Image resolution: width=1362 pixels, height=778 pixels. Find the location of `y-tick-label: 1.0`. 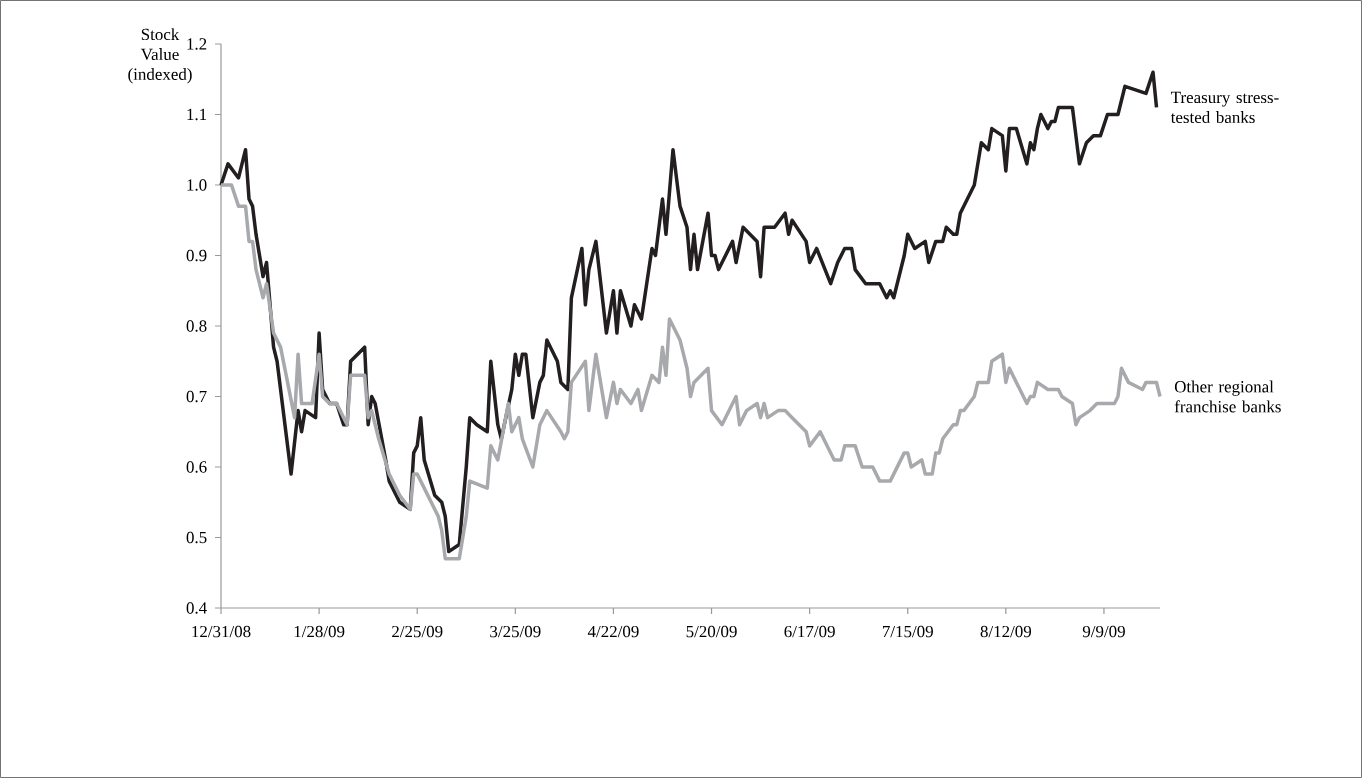

y-tick-label: 1.0 is located at coordinates (197, 185).